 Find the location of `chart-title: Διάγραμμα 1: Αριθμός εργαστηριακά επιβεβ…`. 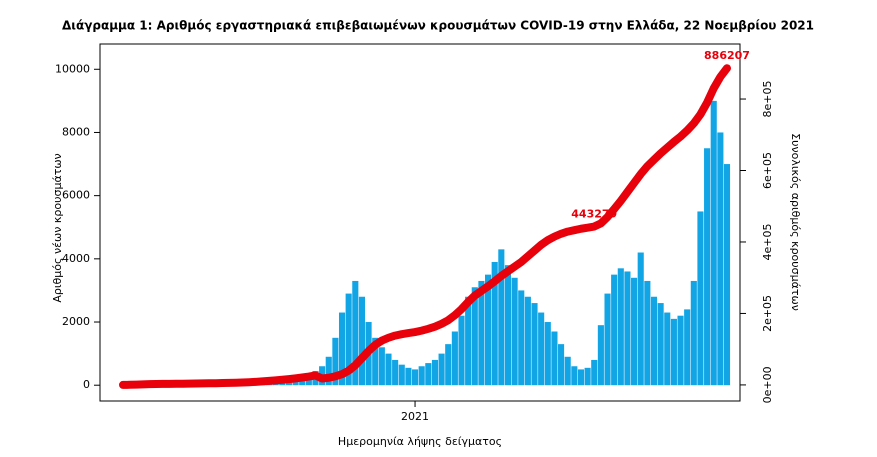

chart-title: Διάγραμμα 1: Αριθμός εργαστηριακά επιβεβ… is located at coordinates (438, 26).